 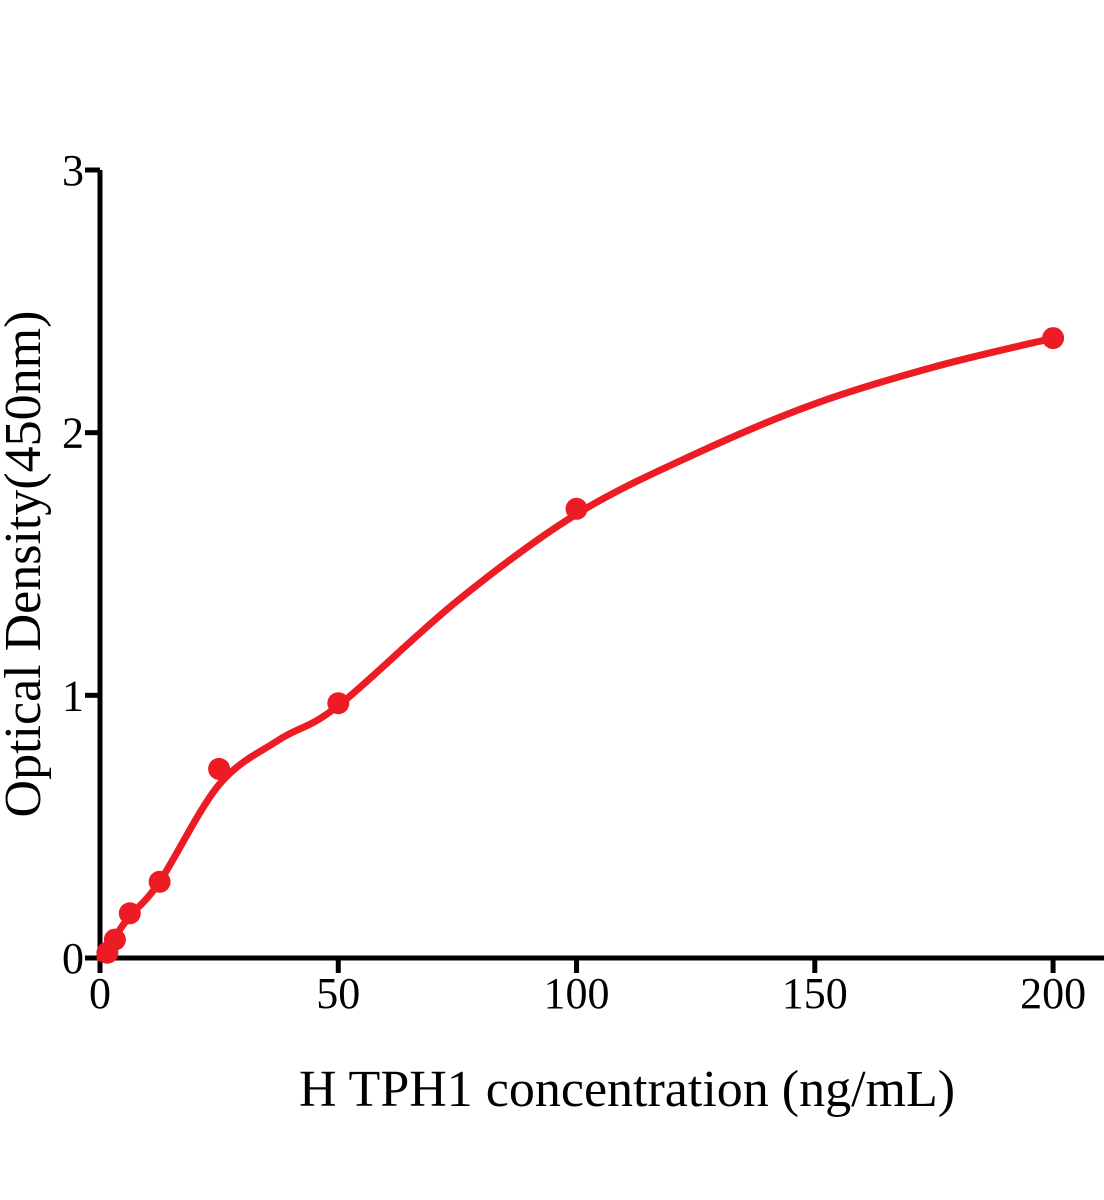 I want to click on x-tick-label: 0, so click(x=100, y=993).